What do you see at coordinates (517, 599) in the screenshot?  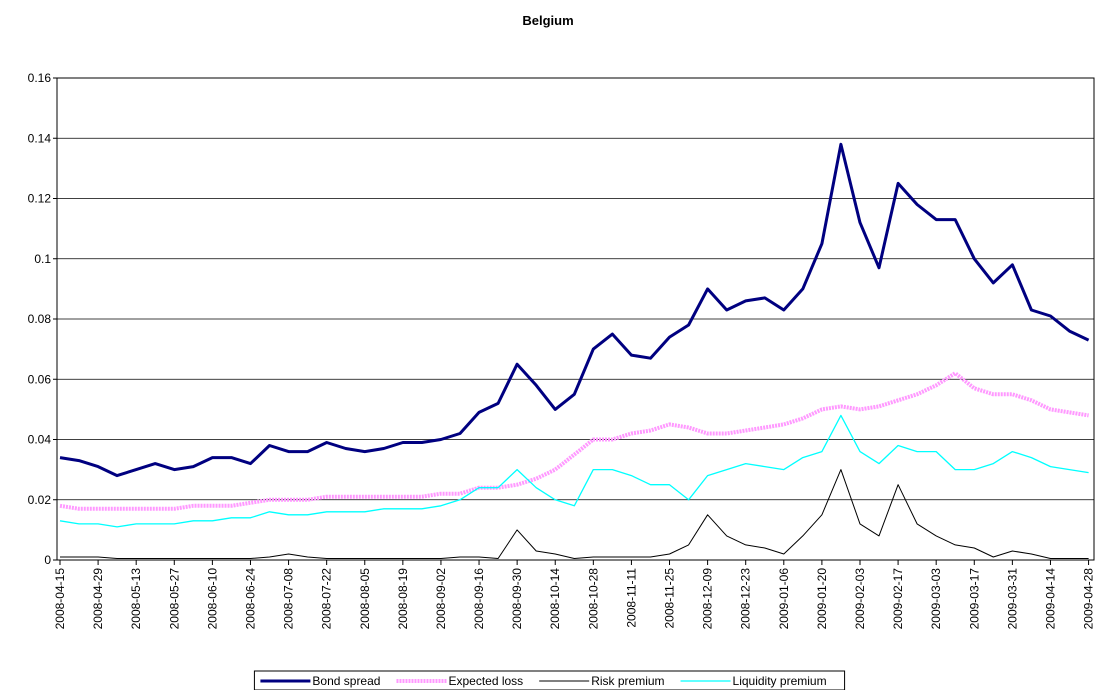 I see `x-tick-label: 2008-09-30` at bounding box center [517, 599].